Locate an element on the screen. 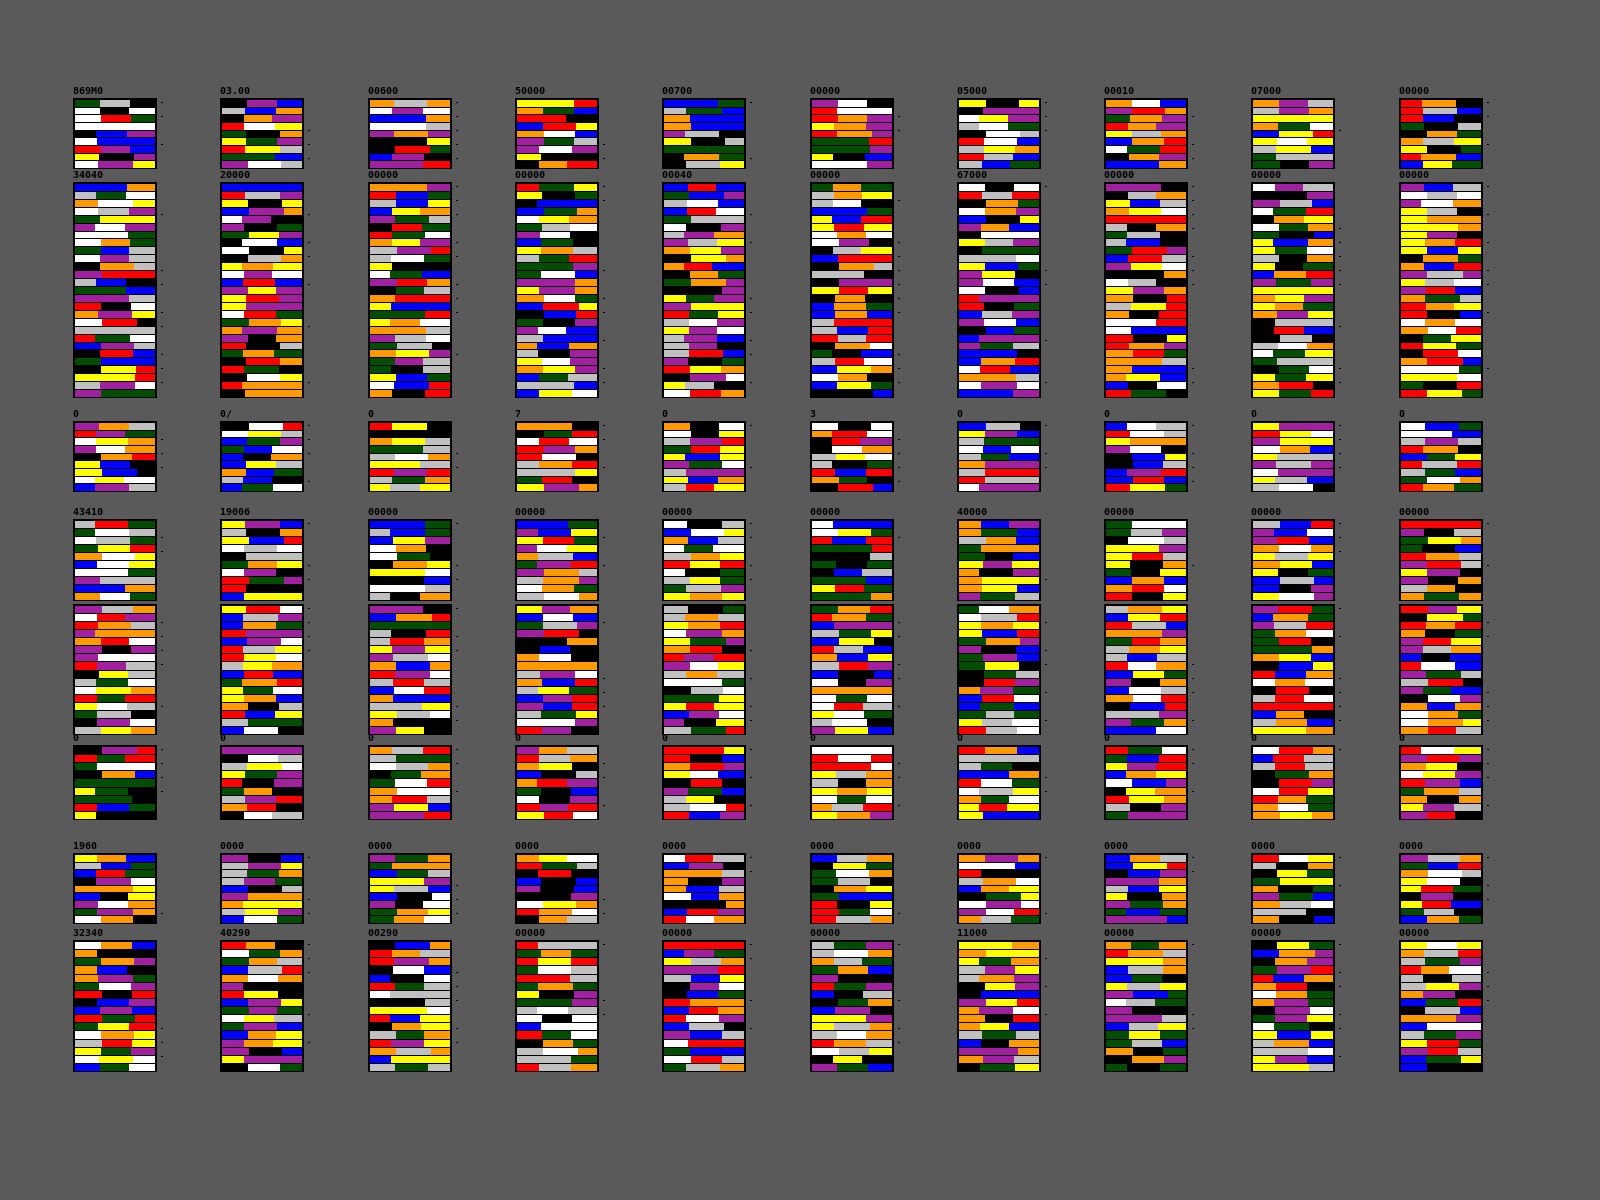 Image resolution: width=1600 pixels, height=1200 pixels. block-label: 0 is located at coordinates (960, 738).